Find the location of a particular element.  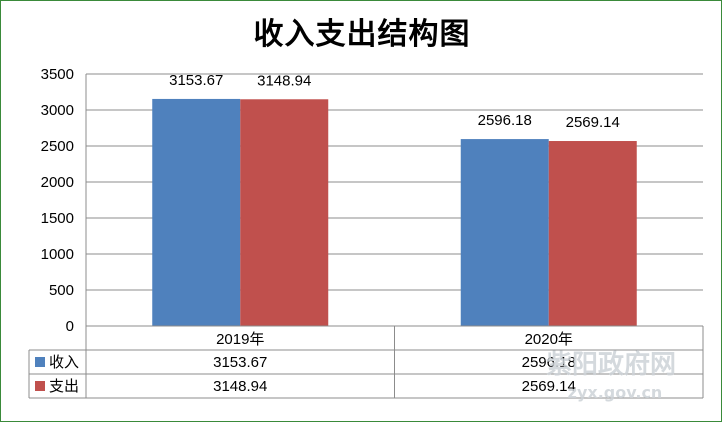

data-label: 2596.18 is located at coordinates (505, 120).